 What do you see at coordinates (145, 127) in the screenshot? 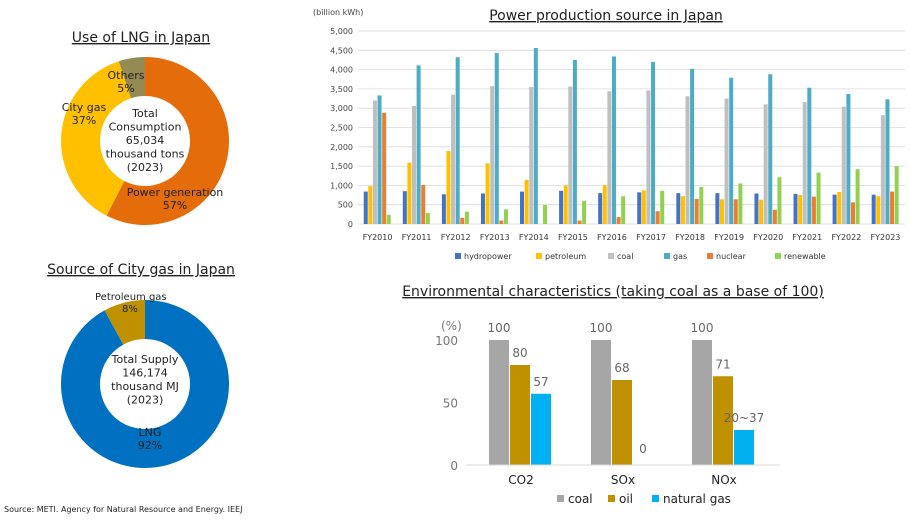
I see `svg-text: Consumption` at bounding box center [145, 127].